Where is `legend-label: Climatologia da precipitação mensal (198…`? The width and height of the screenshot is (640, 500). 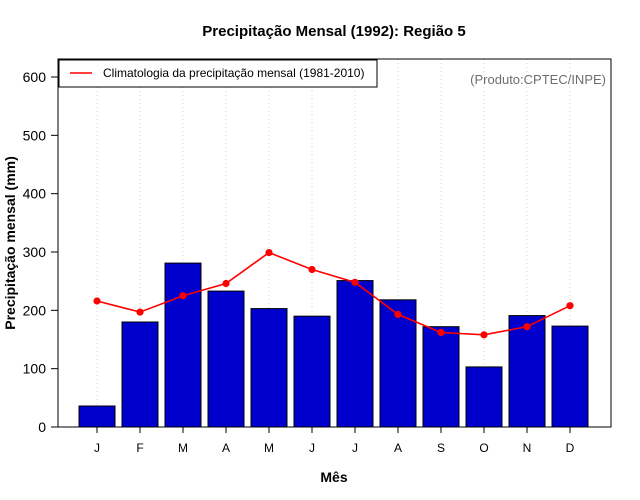 legend-label: Climatologia da precipitação mensal (198… is located at coordinates (233, 73).